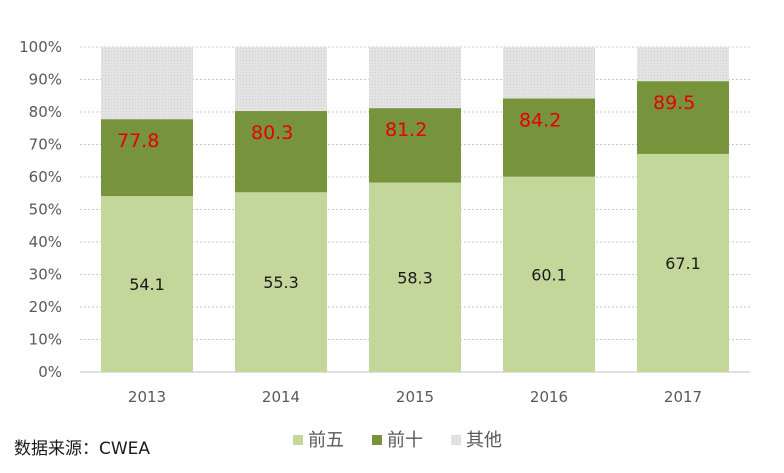 The height and width of the screenshot is (473, 784). What do you see at coordinates (484, 440) in the screenshot?
I see `legend-label: 其他` at bounding box center [484, 440].